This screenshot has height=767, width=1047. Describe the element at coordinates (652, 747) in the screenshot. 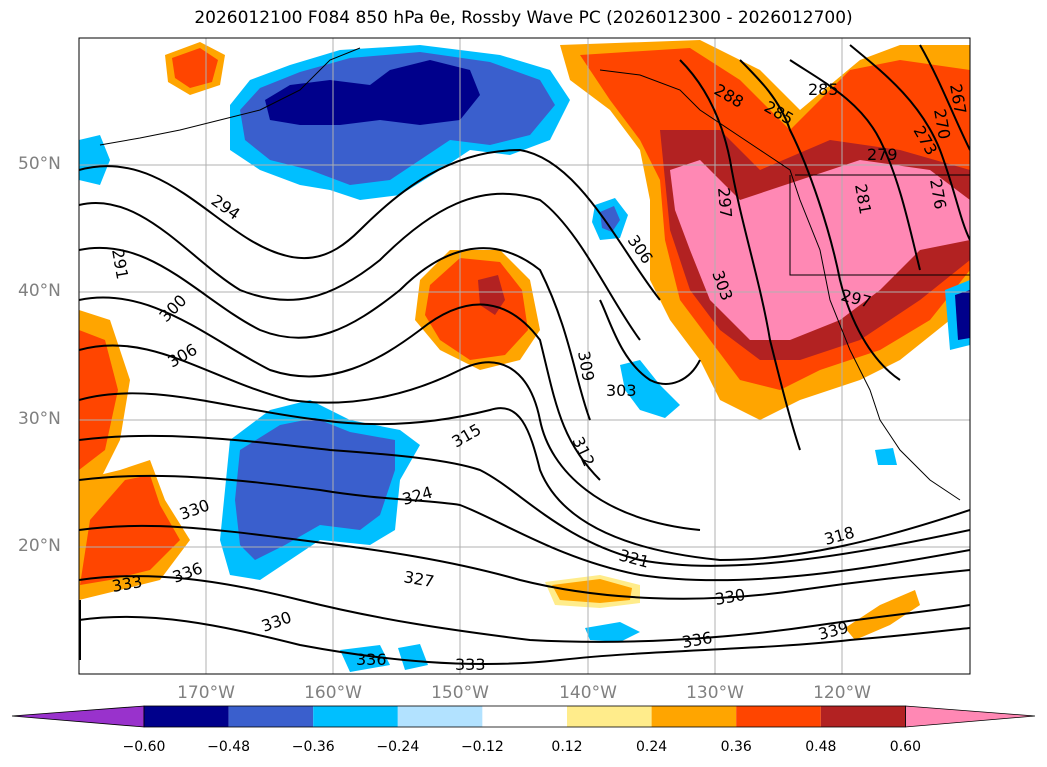

I see `colorbar-tick: 0.24` at that location.